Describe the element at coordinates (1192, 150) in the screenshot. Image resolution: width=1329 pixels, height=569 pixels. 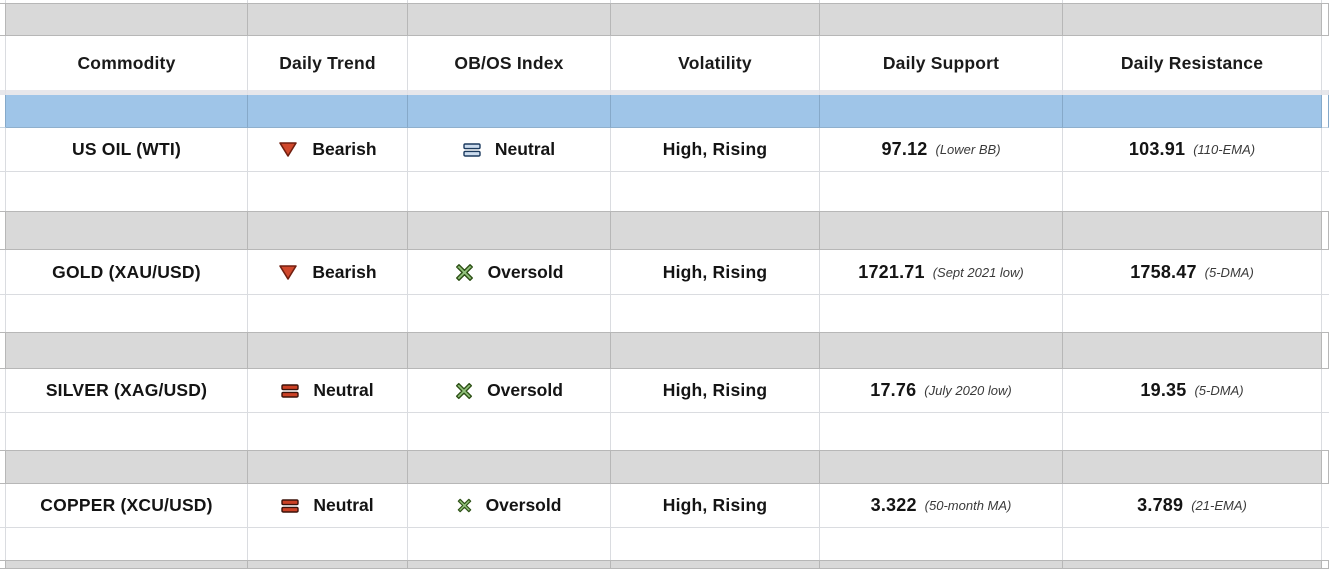
I see `cell-daily-resistance: 103.91 (110-EMA)` at that location.